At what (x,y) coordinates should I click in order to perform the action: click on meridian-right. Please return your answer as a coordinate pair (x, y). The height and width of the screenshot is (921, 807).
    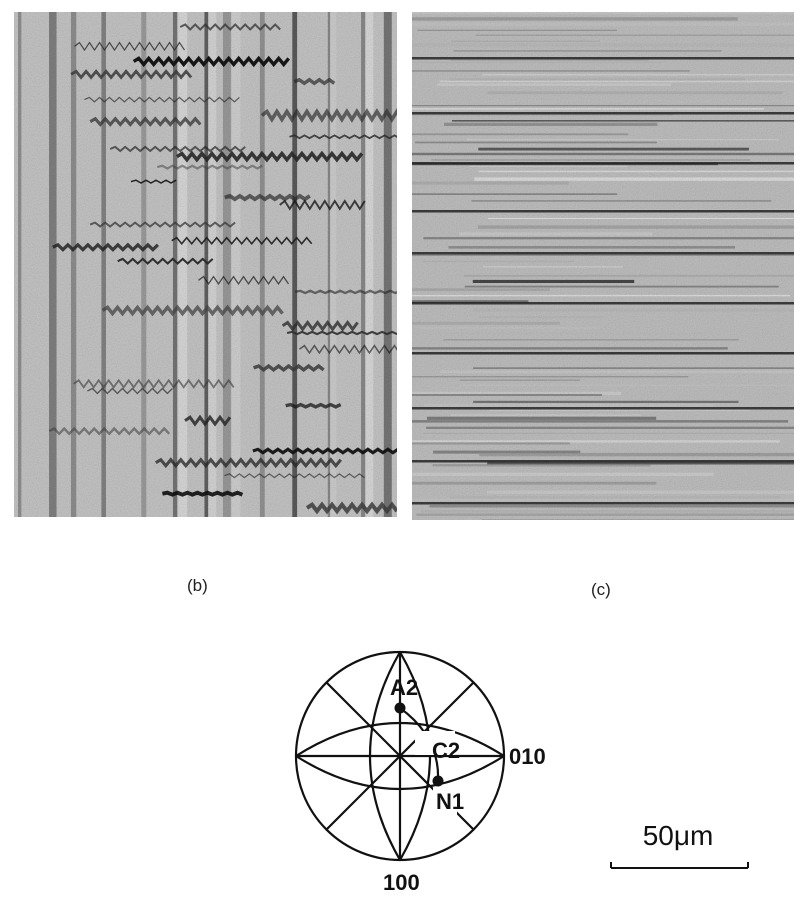
    Looking at the image, I should click on (415, 756).